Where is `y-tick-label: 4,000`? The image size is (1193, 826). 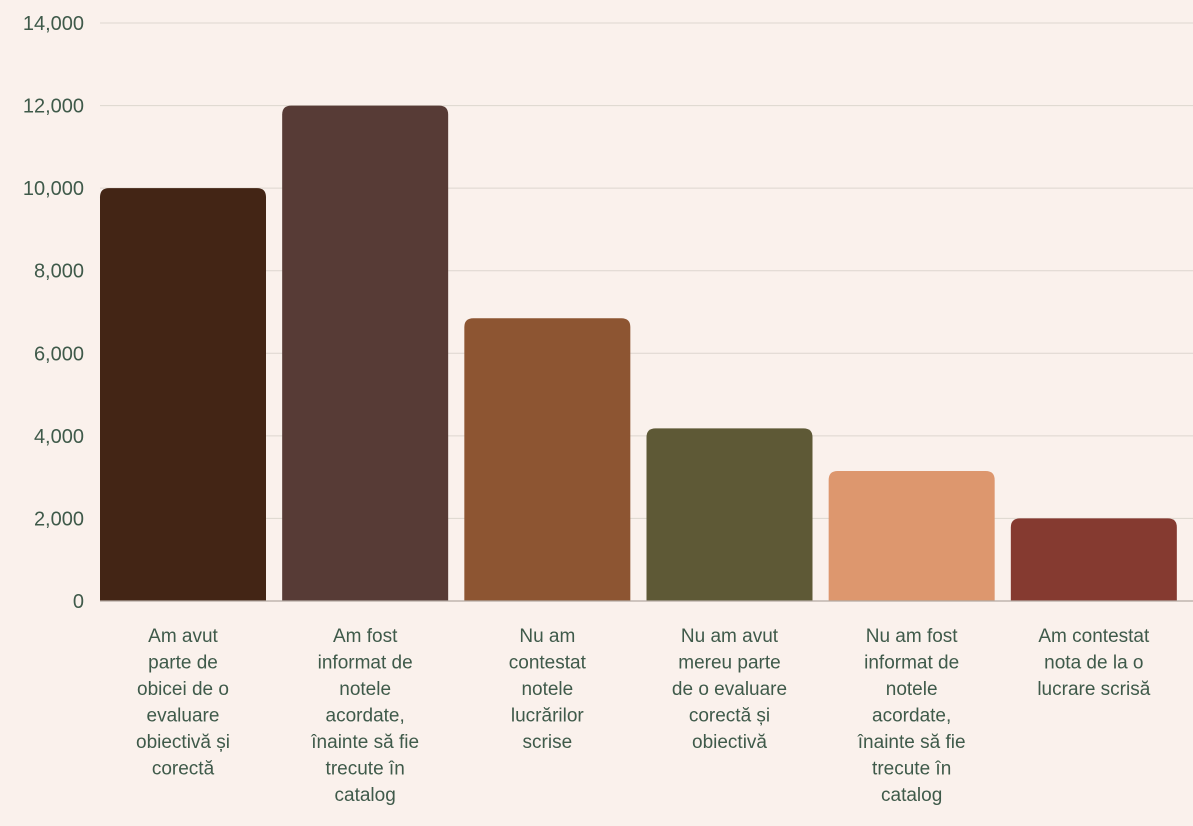 y-tick-label: 4,000 is located at coordinates (59, 437).